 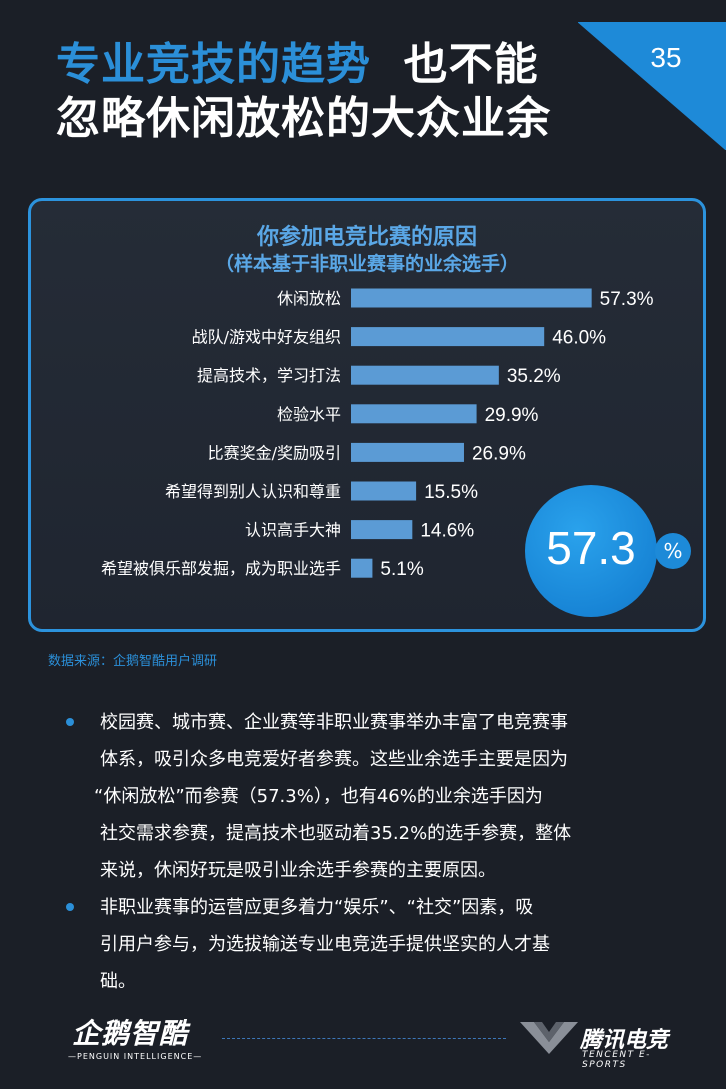 I want to click on logo-text: 企鹅智酷, so click(x=130, y=1033).